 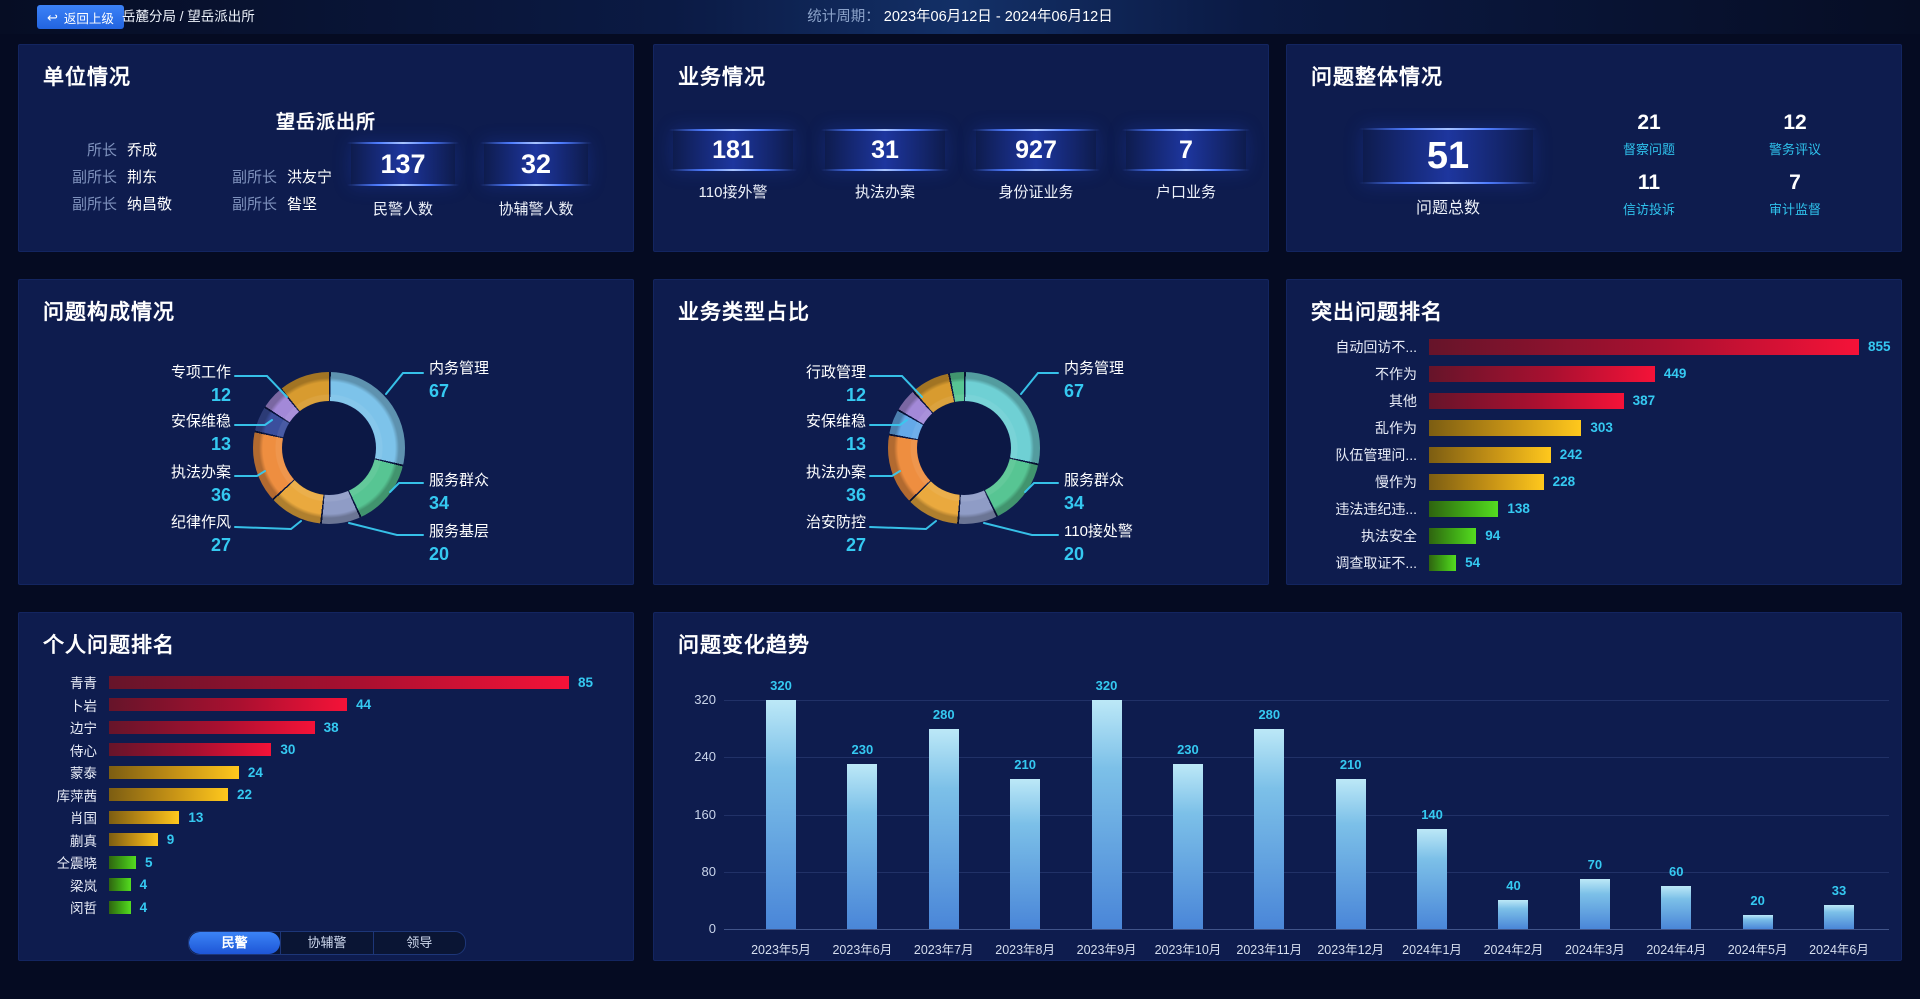 What do you see at coordinates (781, 950) in the screenshot?
I see `trend-x-label: 2023年5月` at bounding box center [781, 950].